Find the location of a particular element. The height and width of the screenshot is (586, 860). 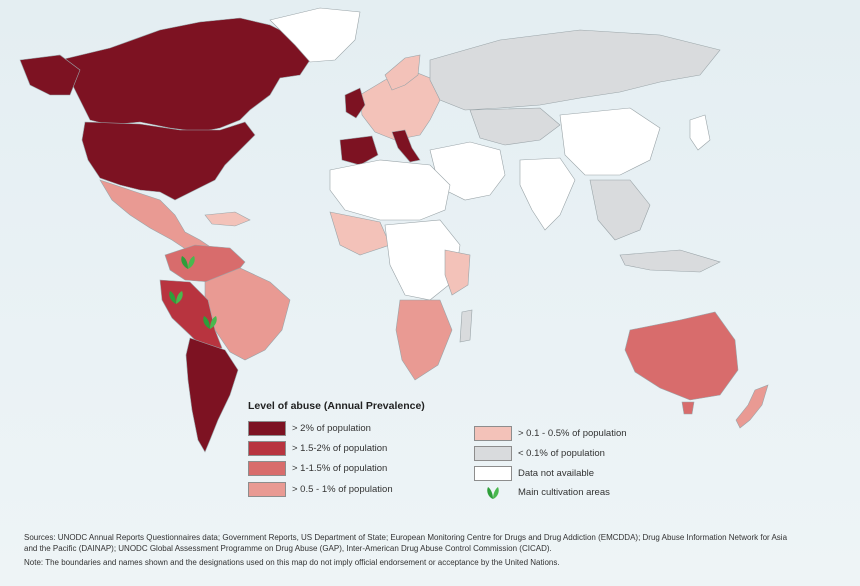

legend-item-under-0-1: < 0.1% of population is located at coordinates (539, 453).